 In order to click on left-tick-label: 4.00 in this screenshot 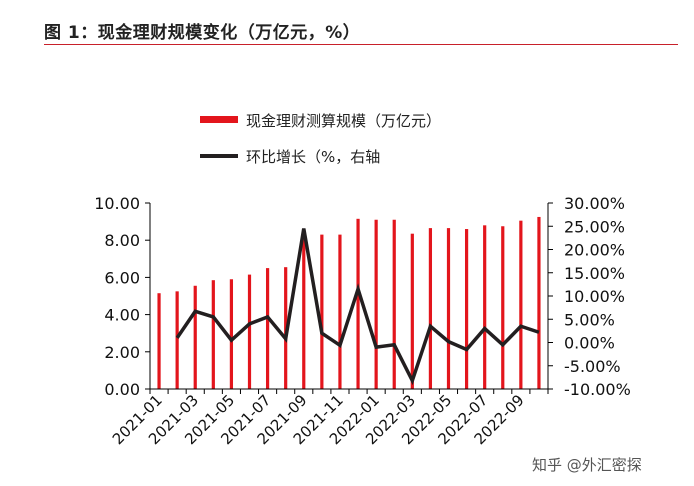, I will do `click(122, 315)`.